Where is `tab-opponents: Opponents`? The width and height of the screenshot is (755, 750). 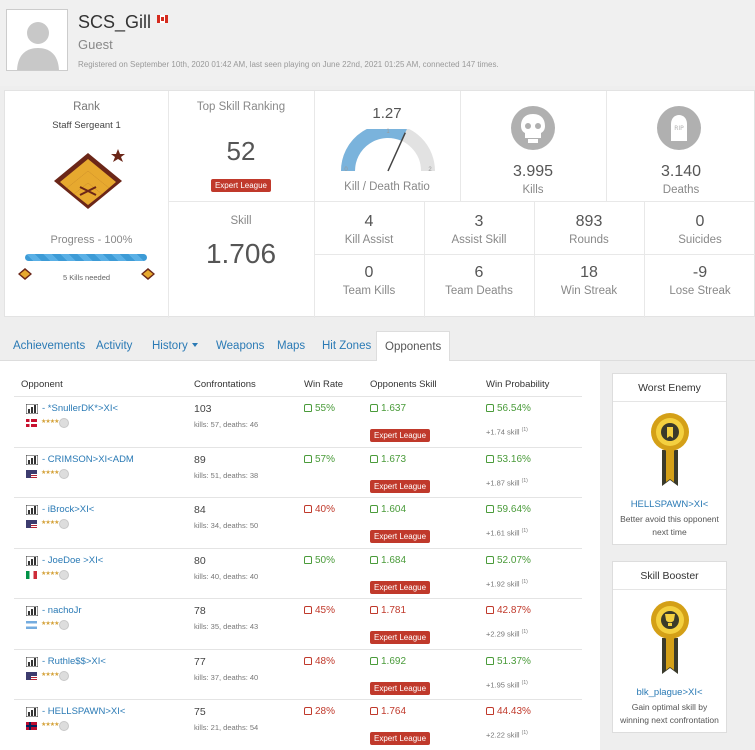 tab-opponents: Opponents is located at coordinates (413, 346).